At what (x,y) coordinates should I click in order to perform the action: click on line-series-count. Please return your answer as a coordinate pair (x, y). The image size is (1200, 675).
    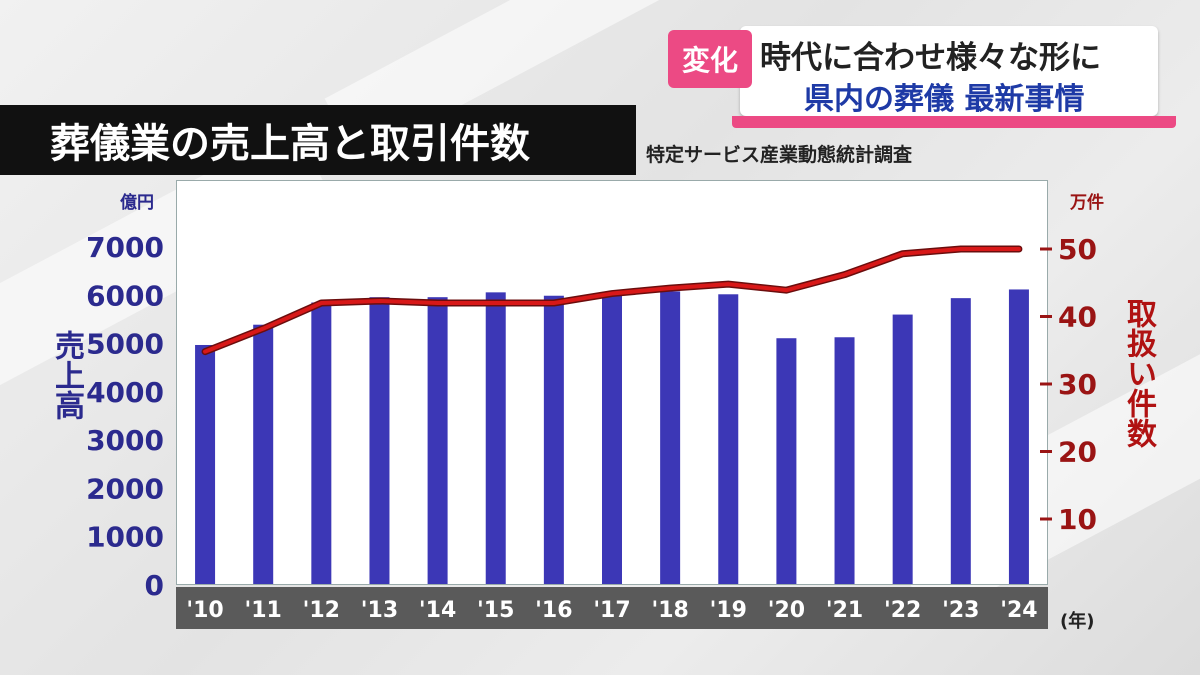
    Looking at the image, I should click on (612, 300).